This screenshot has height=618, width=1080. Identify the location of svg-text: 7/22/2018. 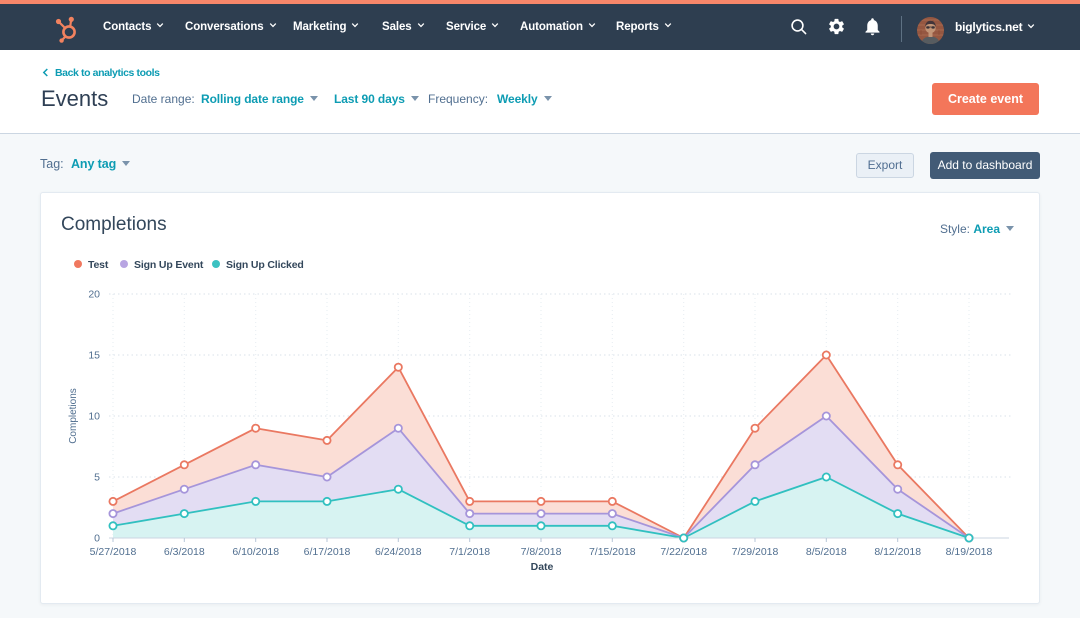
(683, 552).